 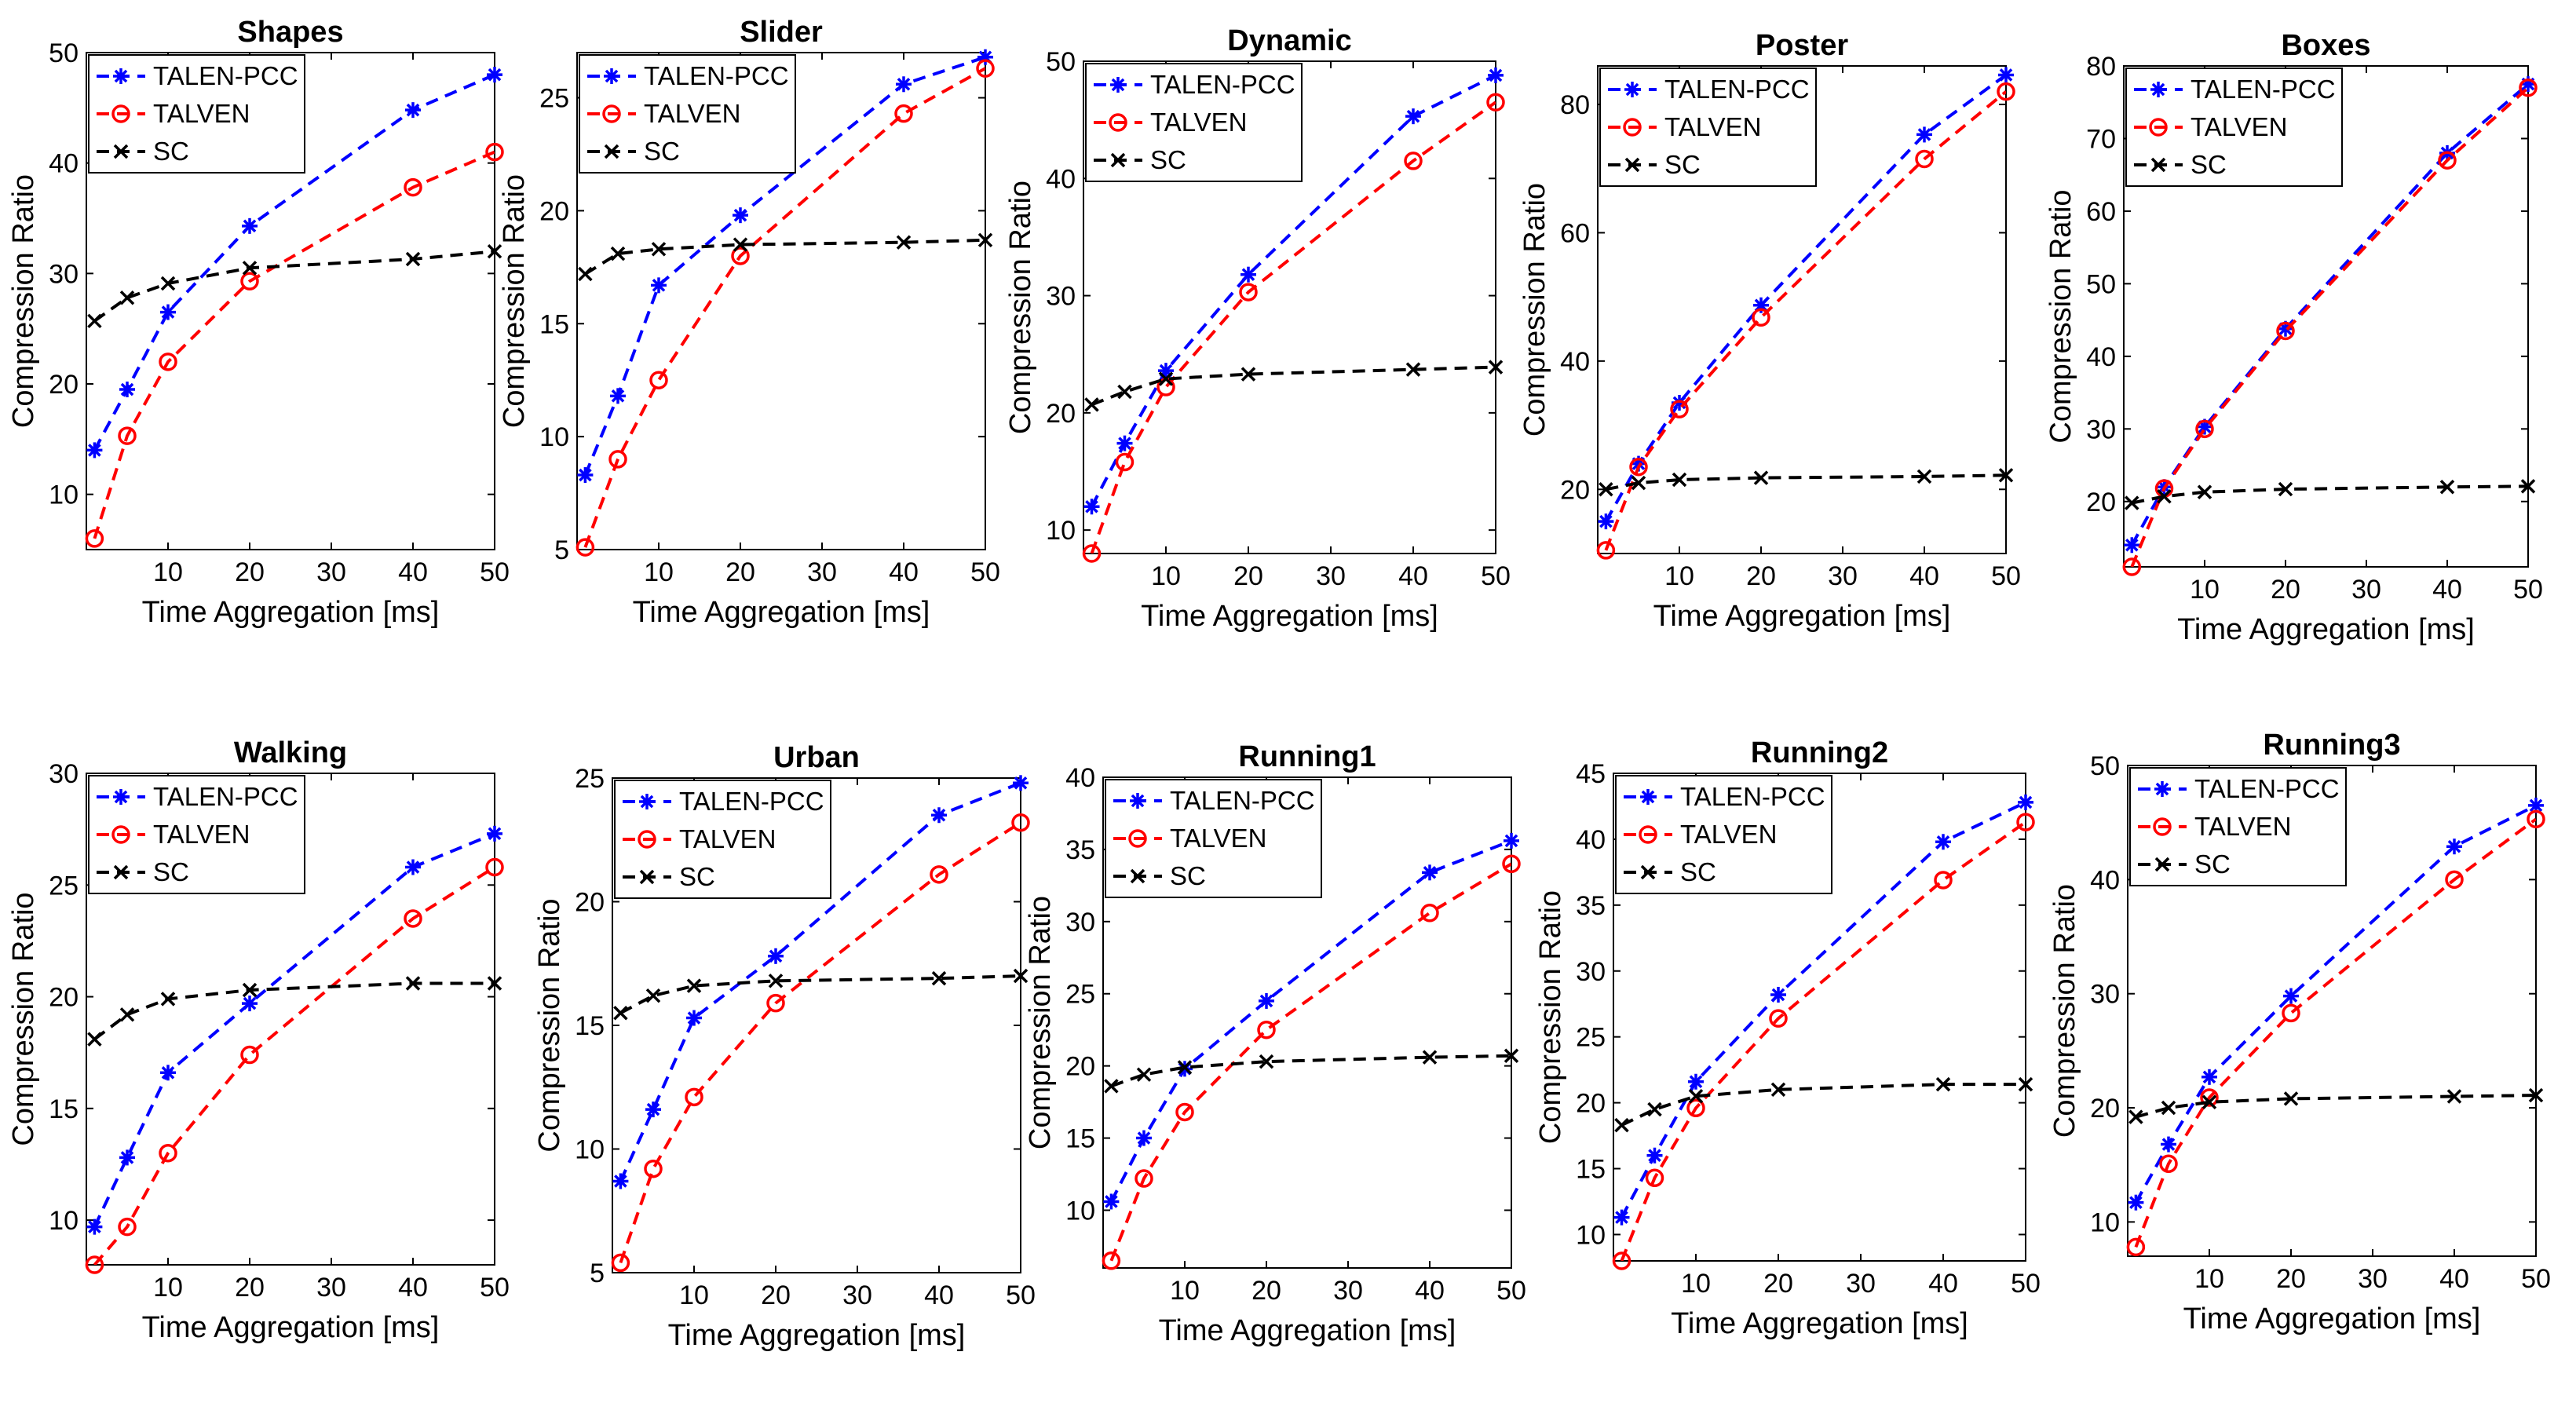 I want to click on series-sc, so click(x=2331, y=494).